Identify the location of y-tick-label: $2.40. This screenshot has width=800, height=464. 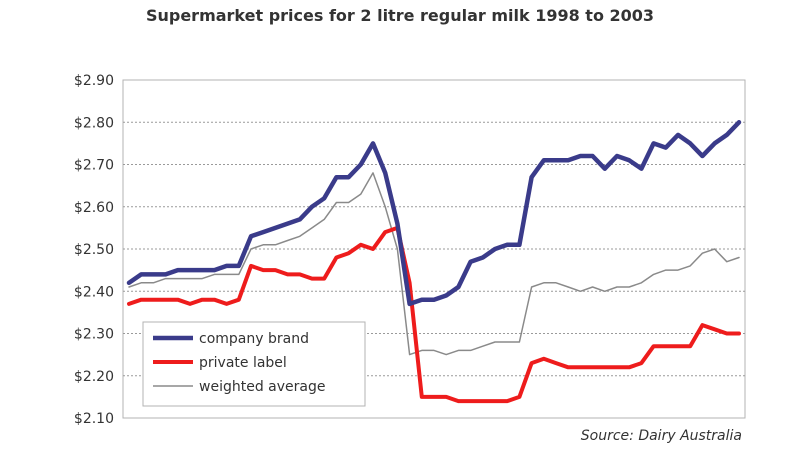
(94, 292).